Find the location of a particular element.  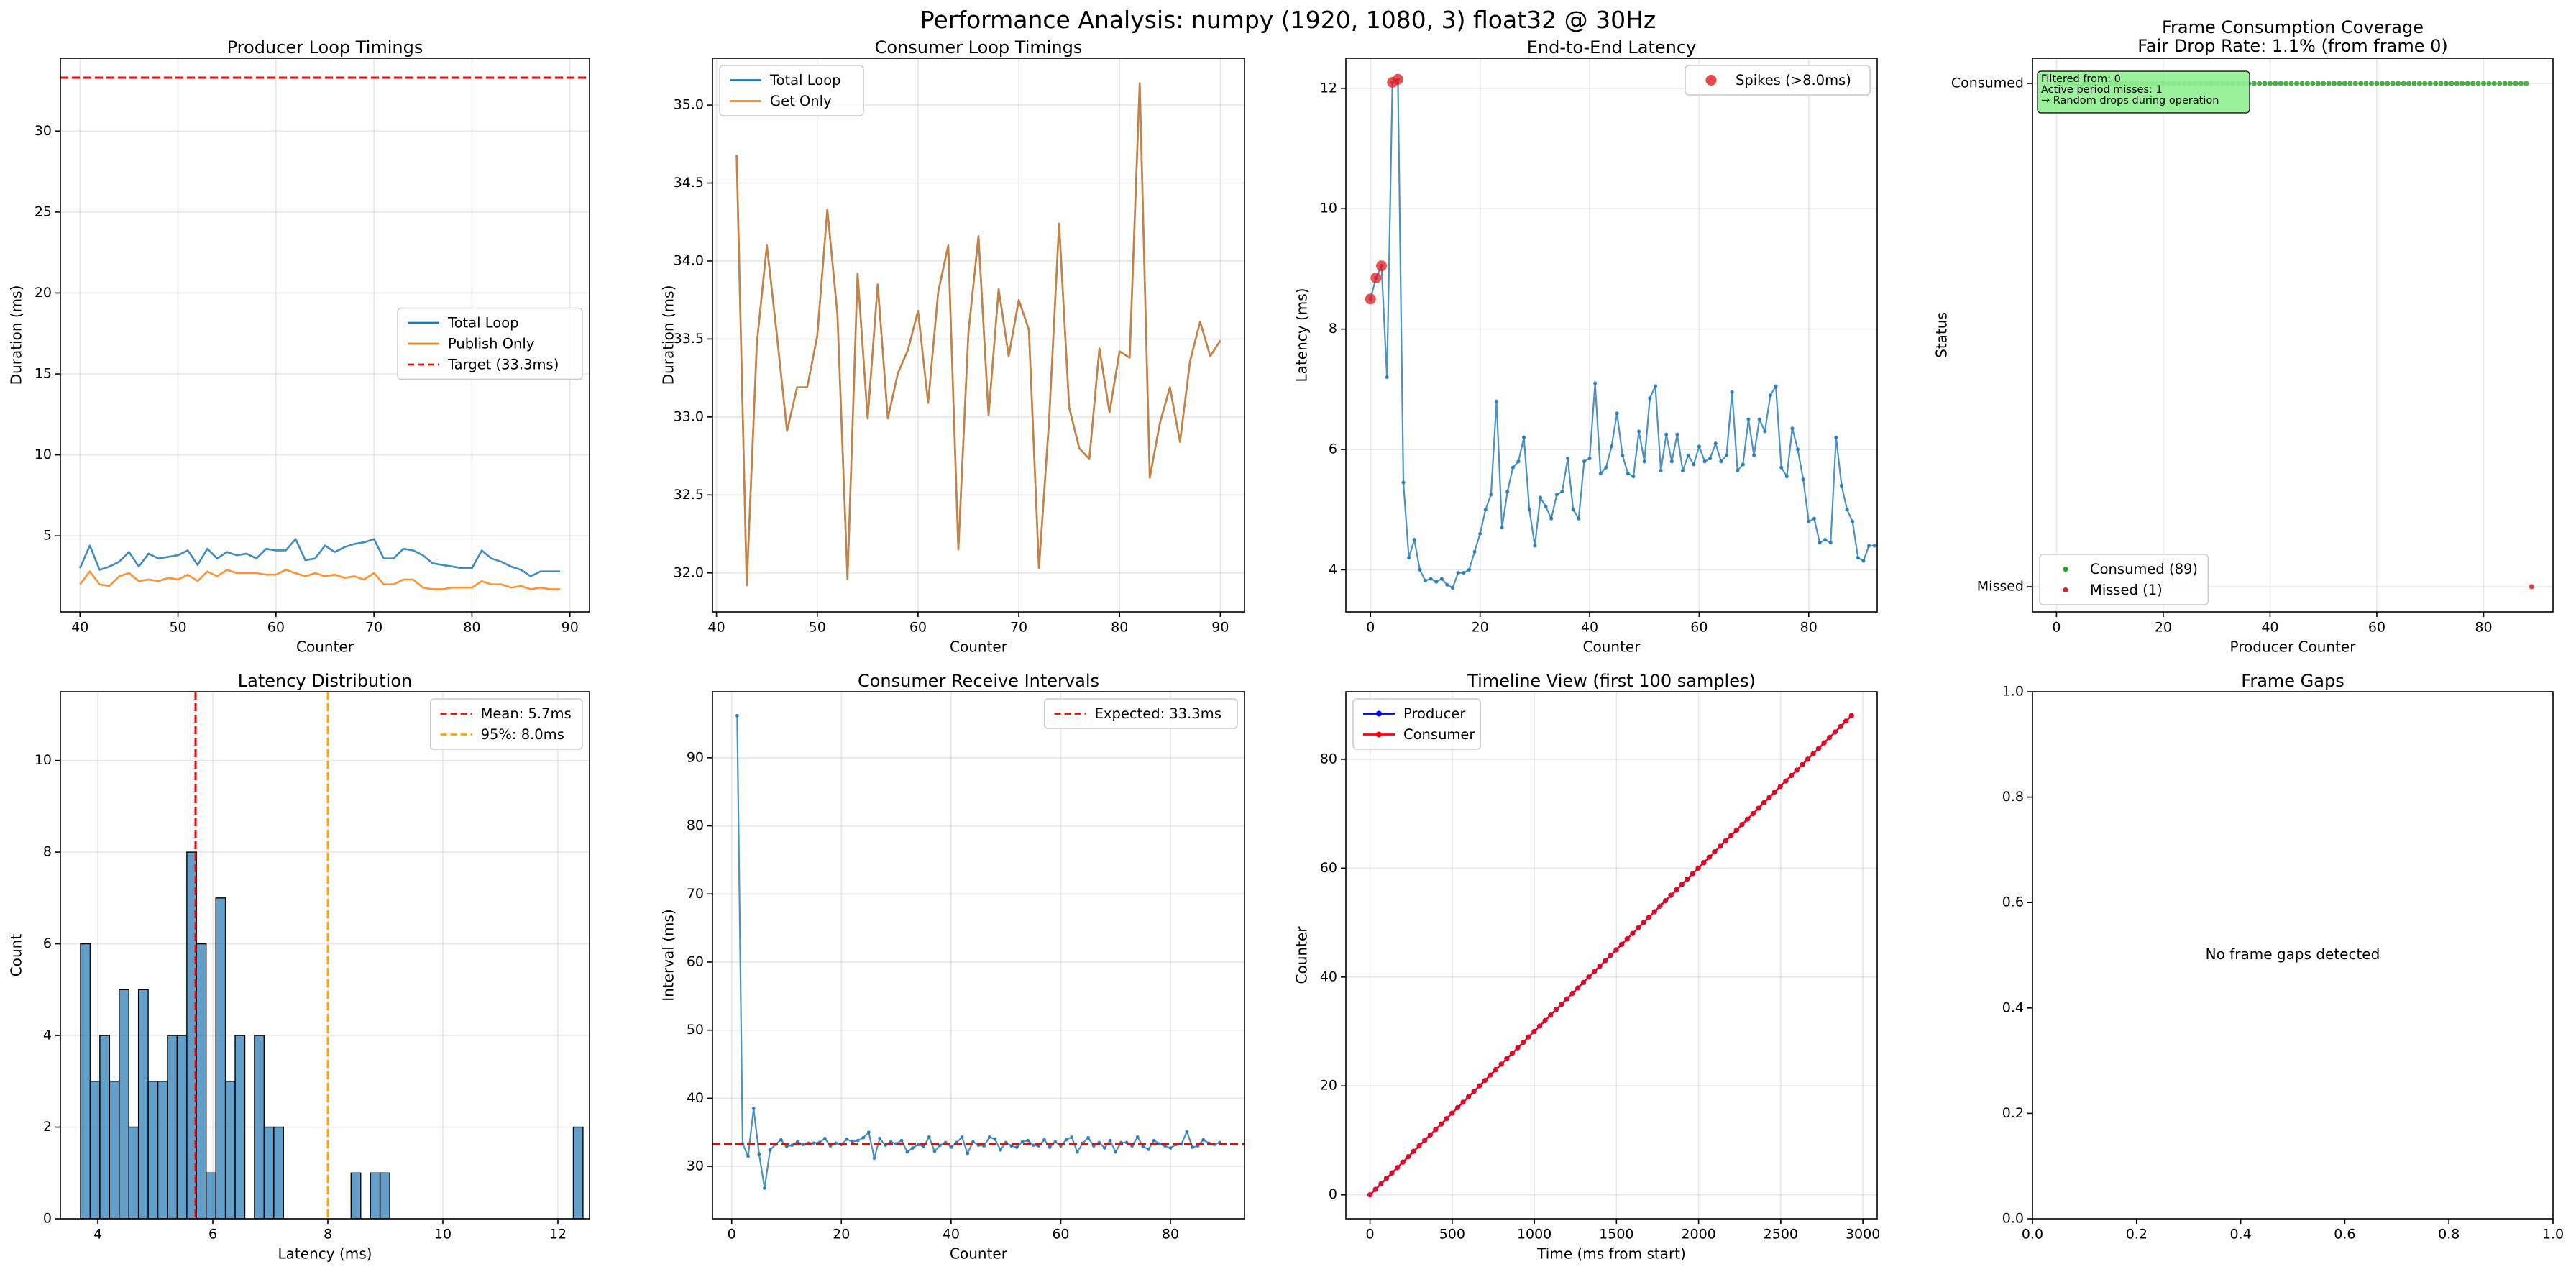

y-tick-label: 80 is located at coordinates (1328, 759).